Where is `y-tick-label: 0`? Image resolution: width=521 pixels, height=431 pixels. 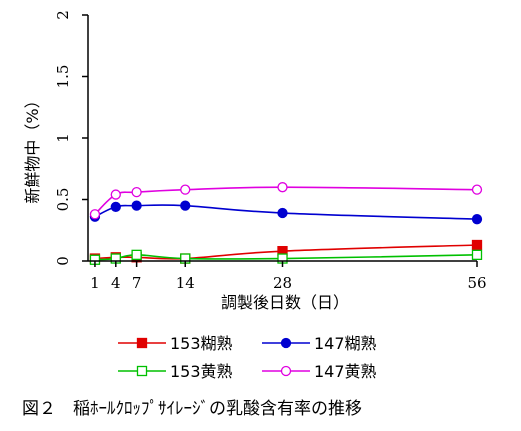 y-tick-label: 0 is located at coordinates (63, 261).